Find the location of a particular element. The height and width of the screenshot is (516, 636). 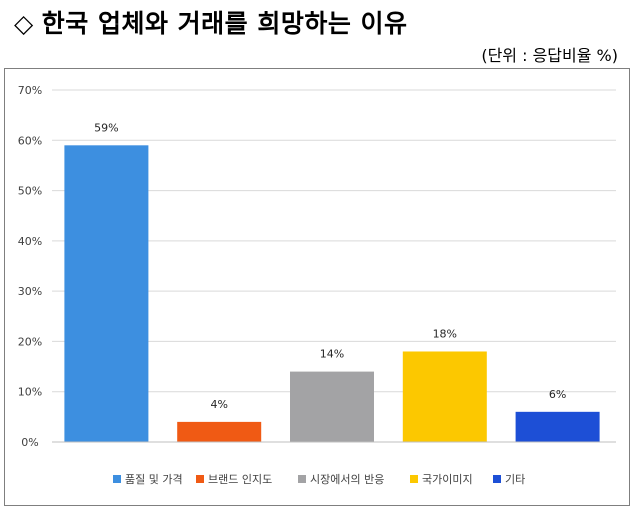

data-label: 18% is located at coordinates (445, 333).